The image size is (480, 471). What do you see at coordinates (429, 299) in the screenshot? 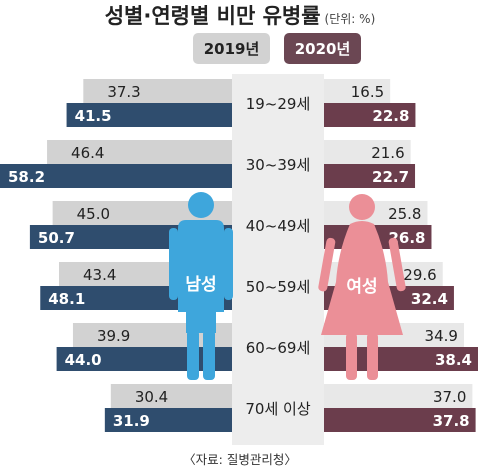
I see `value-label-female-2020: 32.4` at bounding box center [429, 299].